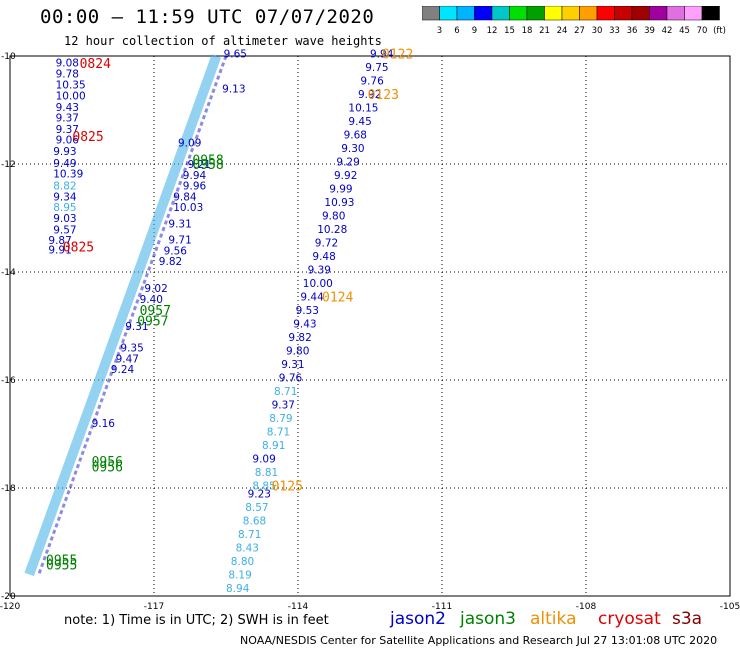 The height and width of the screenshot is (650, 740). What do you see at coordinates (64, 230) in the screenshot?
I see `wave-height-label: 9.57` at bounding box center [64, 230].